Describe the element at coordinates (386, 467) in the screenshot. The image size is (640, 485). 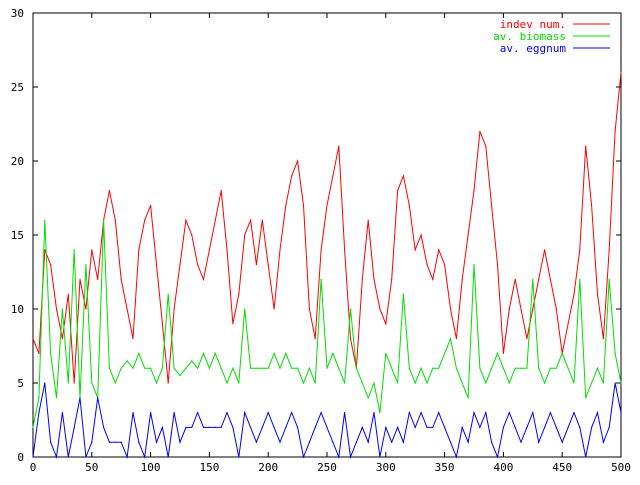
I see `x-tick-label: 300` at that location.